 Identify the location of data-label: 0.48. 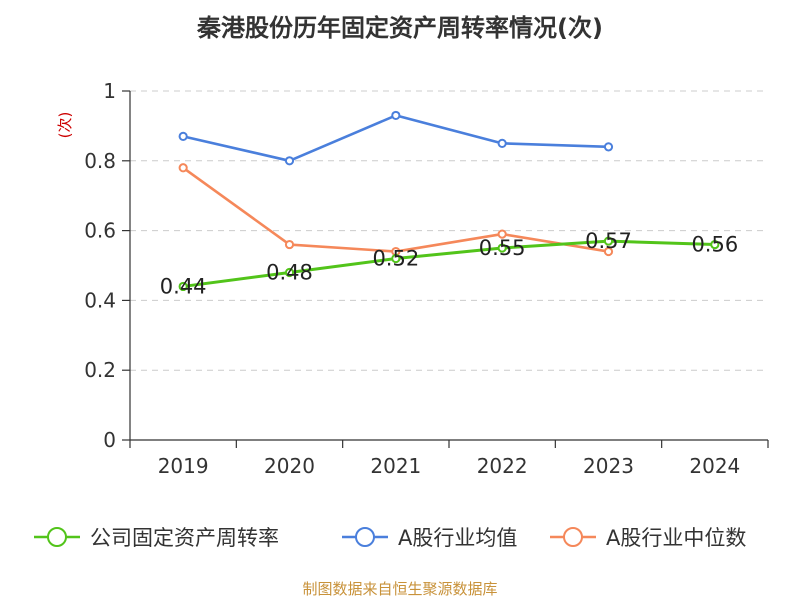
(289, 272).